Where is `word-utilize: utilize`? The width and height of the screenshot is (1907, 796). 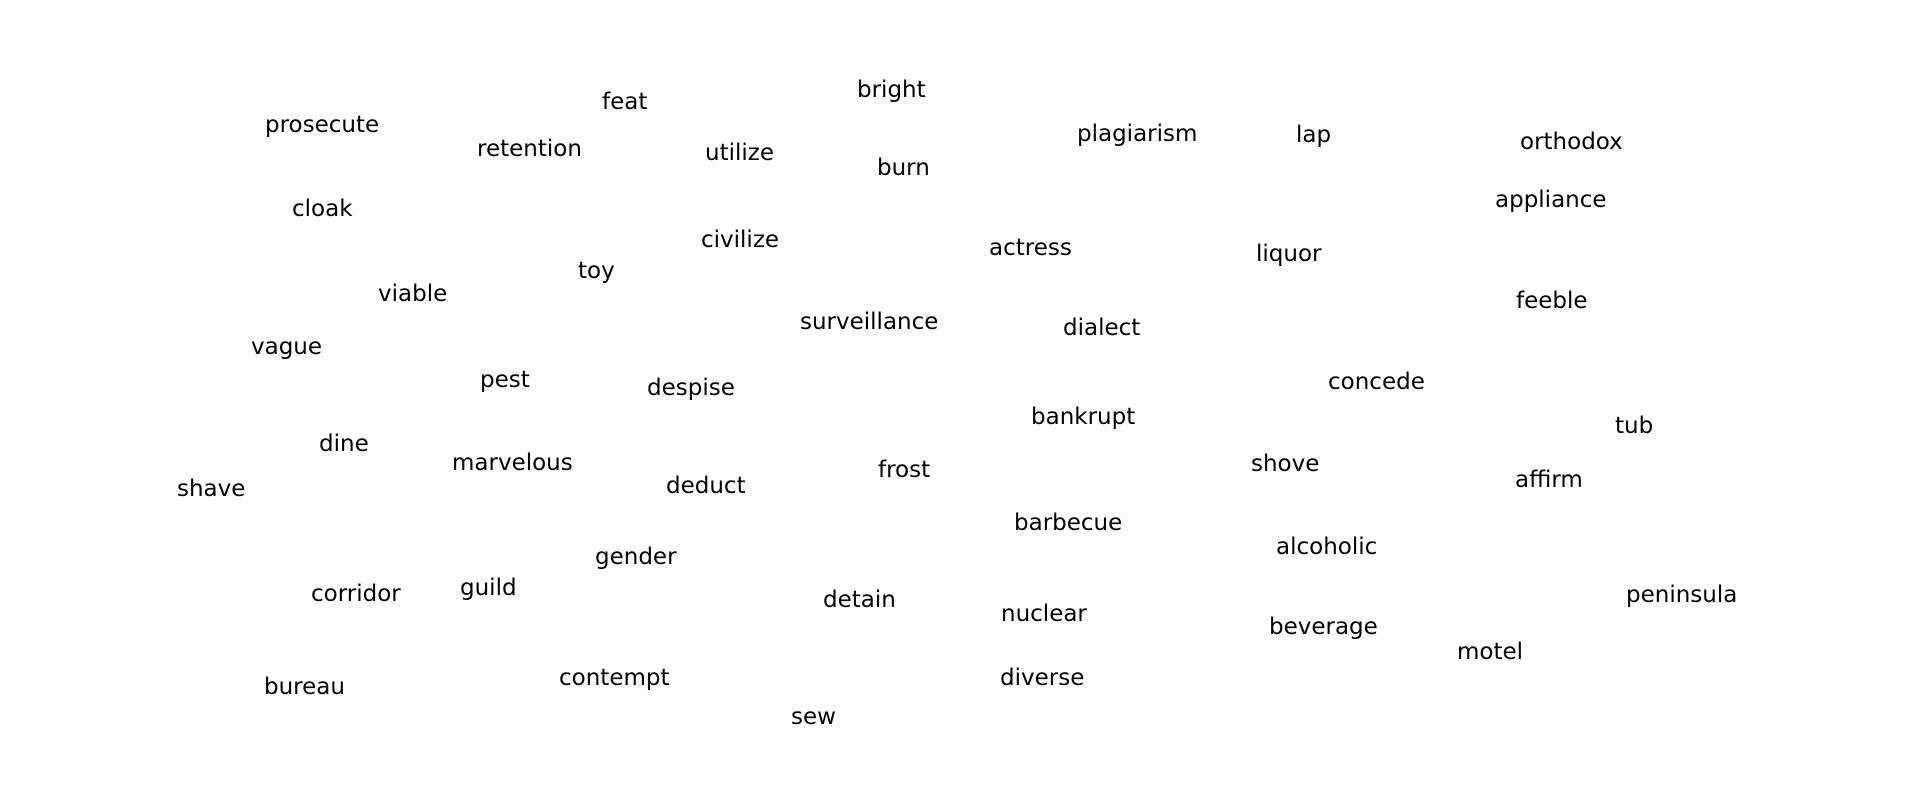 word-utilize: utilize is located at coordinates (739, 153).